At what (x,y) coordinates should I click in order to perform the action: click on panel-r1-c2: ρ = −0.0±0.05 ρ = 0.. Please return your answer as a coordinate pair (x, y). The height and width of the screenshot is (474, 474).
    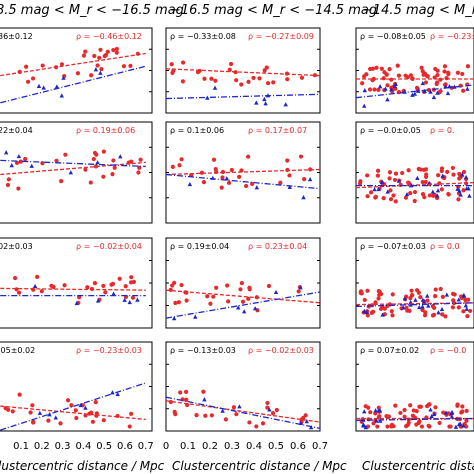
    Looking at the image, I should click on (414, 172).